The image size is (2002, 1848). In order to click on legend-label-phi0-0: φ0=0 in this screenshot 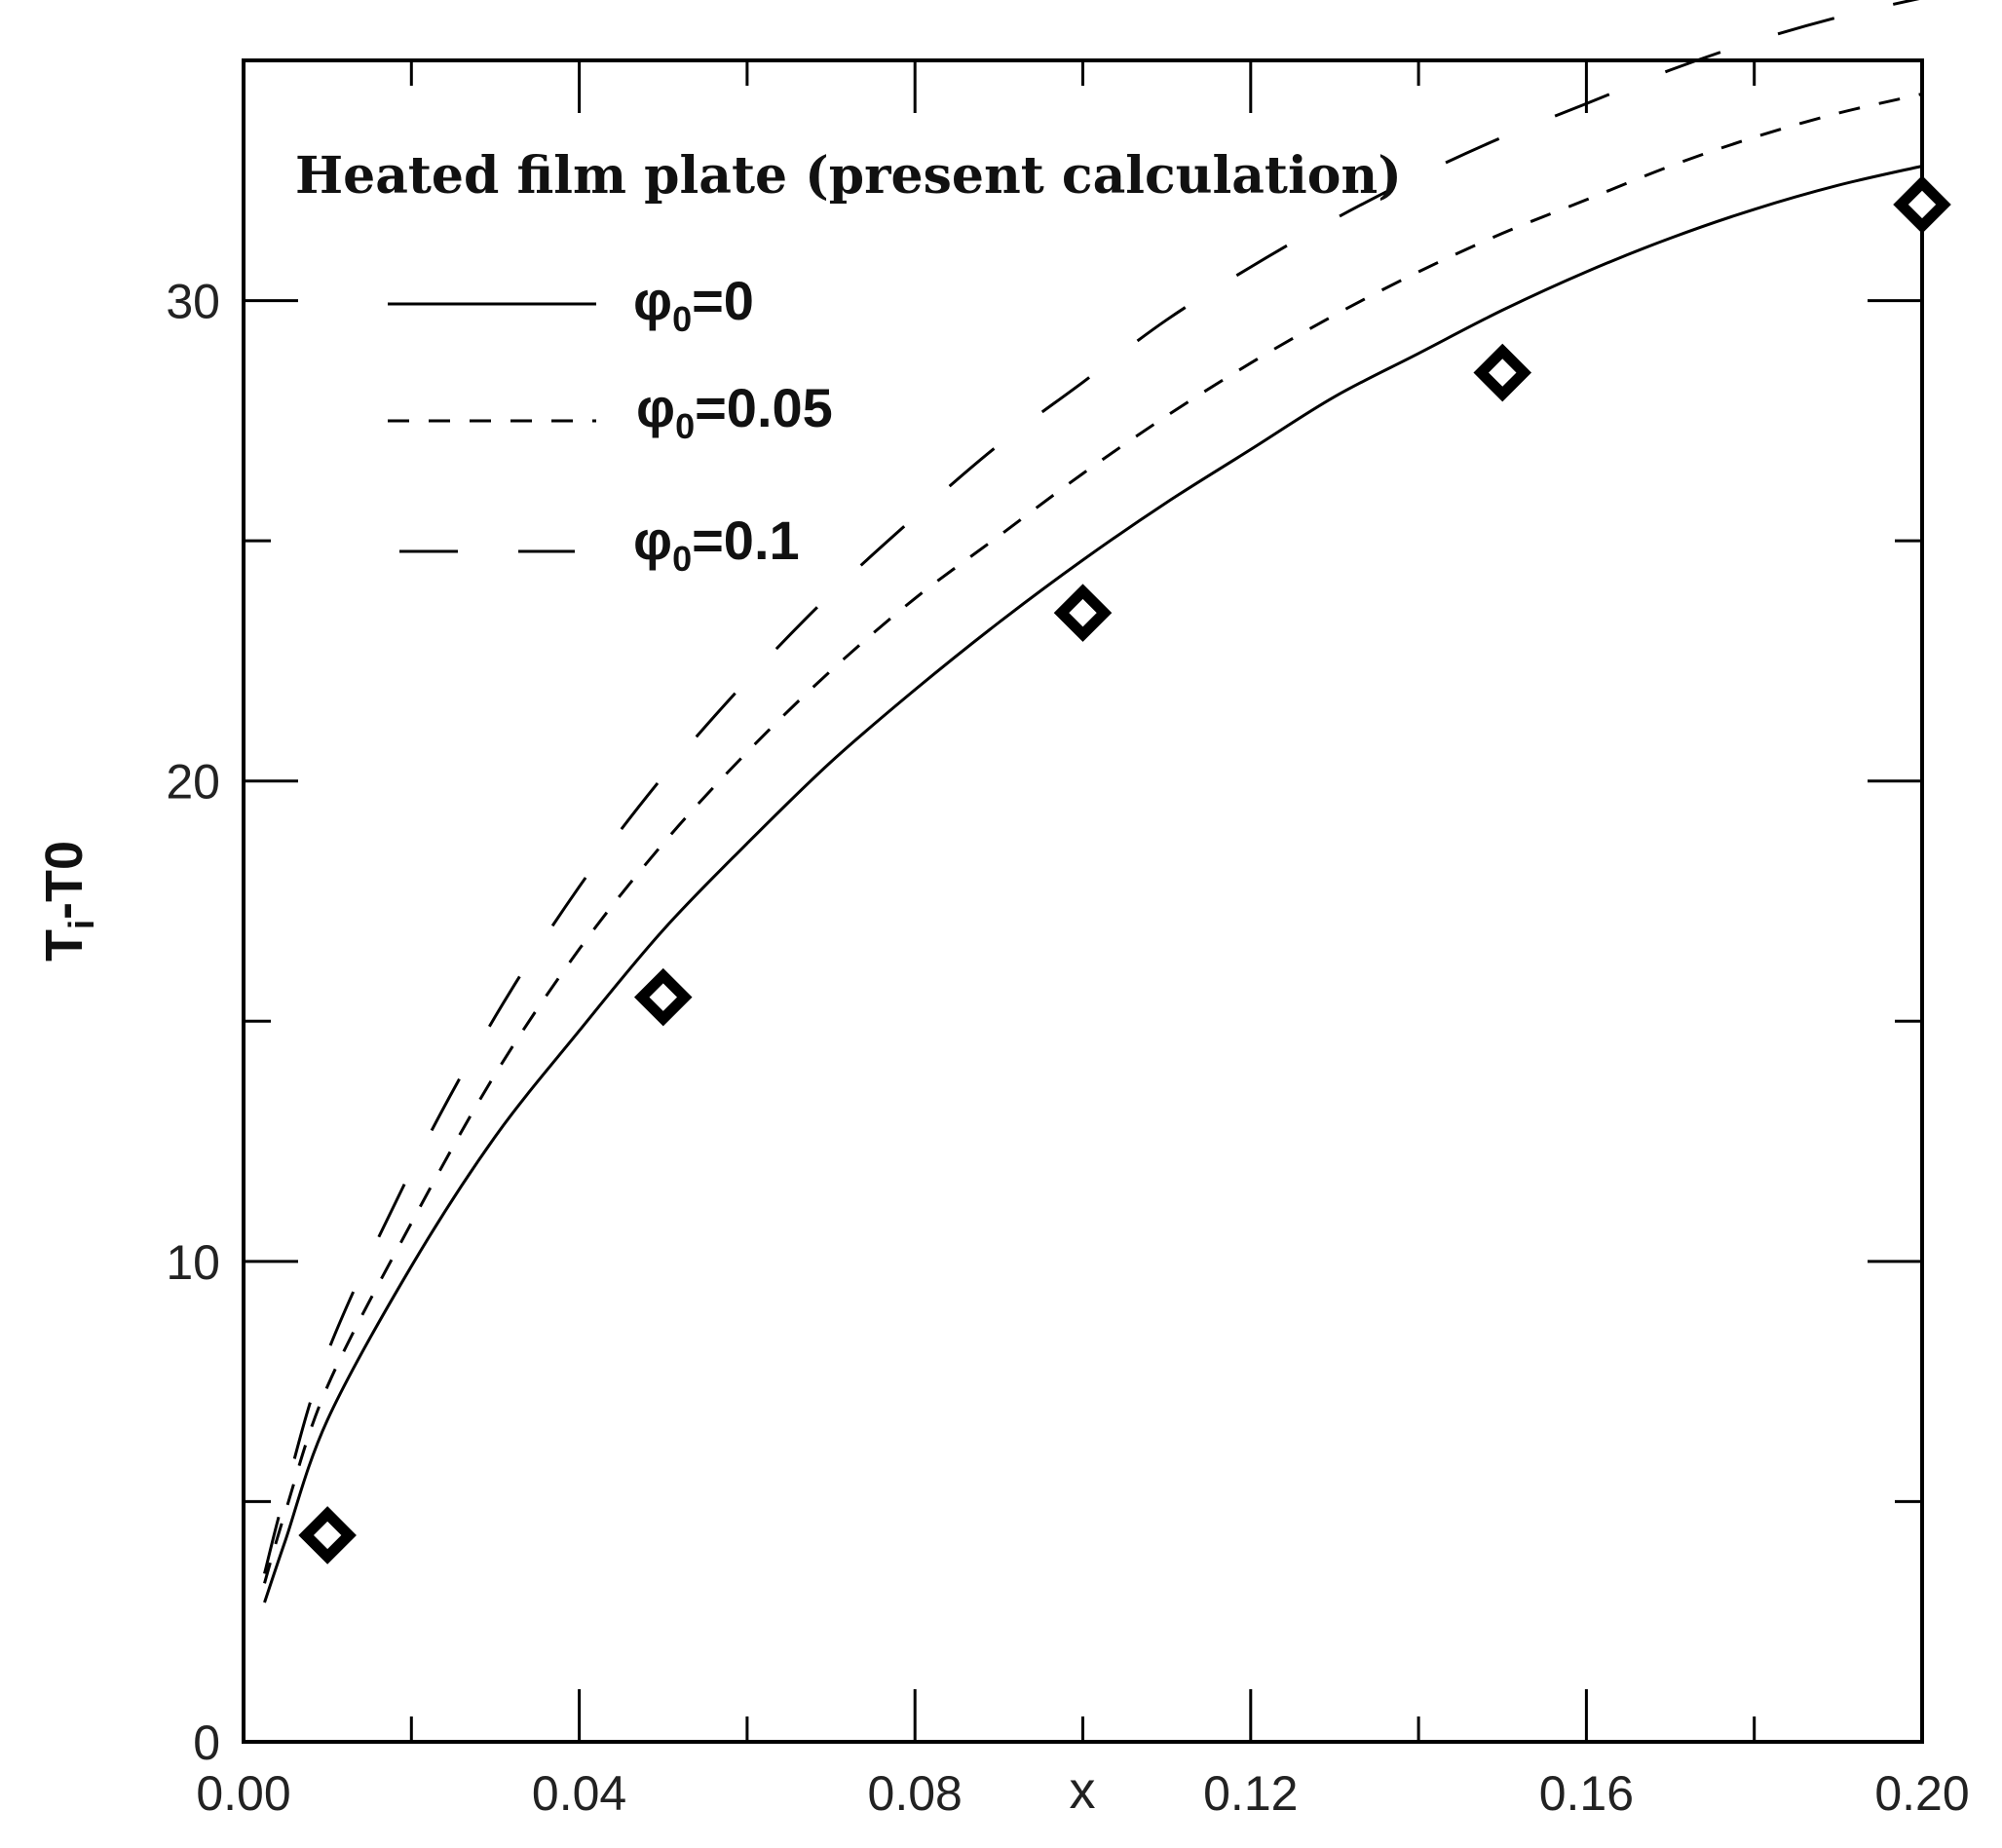, I will do `click(693, 305)`.